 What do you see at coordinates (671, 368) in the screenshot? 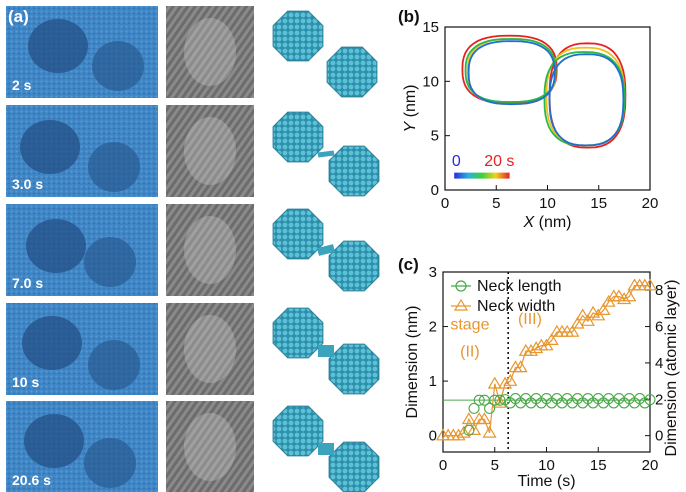
I see `y2-axis-label: Dimension (atomic layer)` at bounding box center [671, 368].